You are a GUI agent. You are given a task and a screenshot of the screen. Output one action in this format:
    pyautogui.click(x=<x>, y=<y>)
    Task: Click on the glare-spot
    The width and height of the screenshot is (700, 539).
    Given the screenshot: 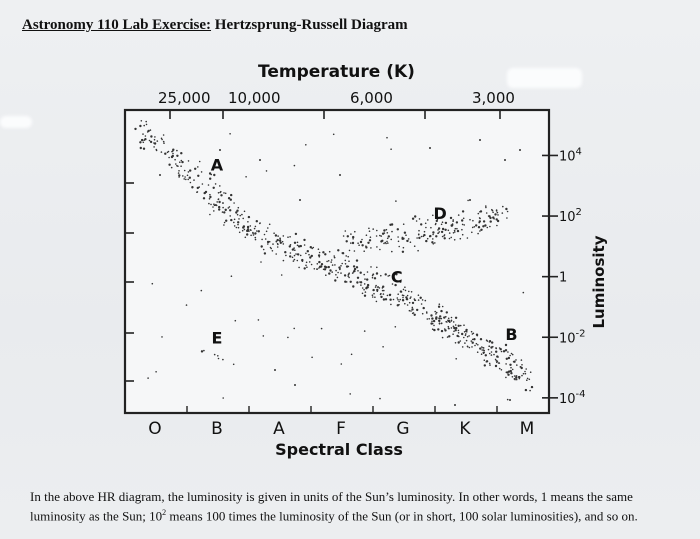 What is the action you would take?
    pyautogui.click(x=16, y=122)
    